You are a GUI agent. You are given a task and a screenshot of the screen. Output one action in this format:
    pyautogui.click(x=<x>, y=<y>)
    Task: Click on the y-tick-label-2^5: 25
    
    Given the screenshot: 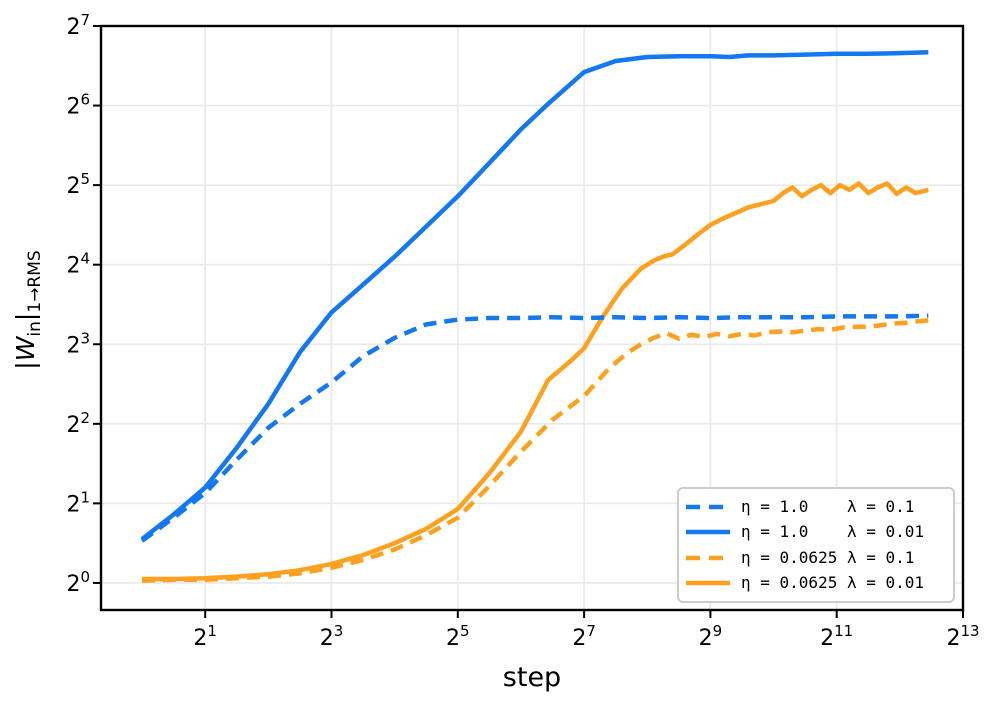 What is the action you would take?
    pyautogui.click(x=78, y=184)
    